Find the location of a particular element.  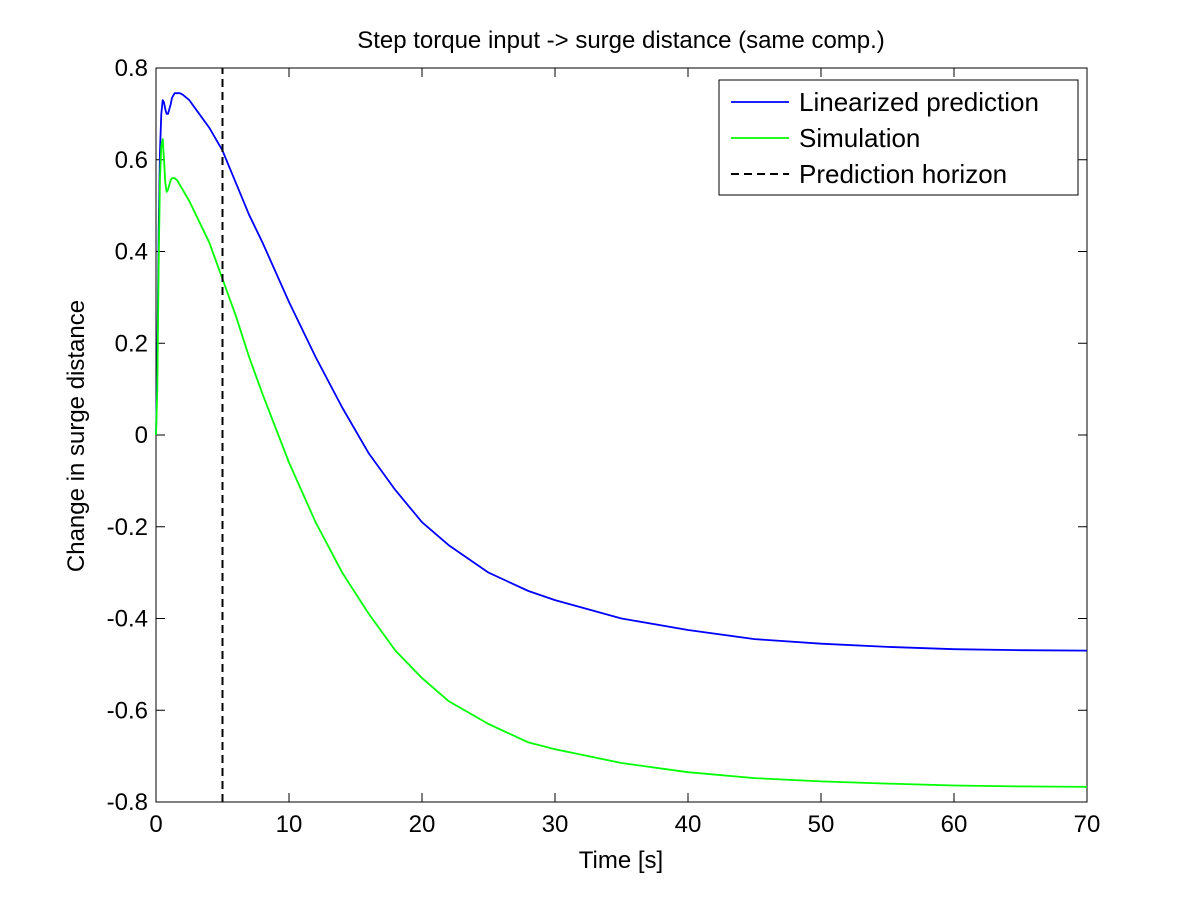

x-tick-label: 60 is located at coordinates (954, 824).